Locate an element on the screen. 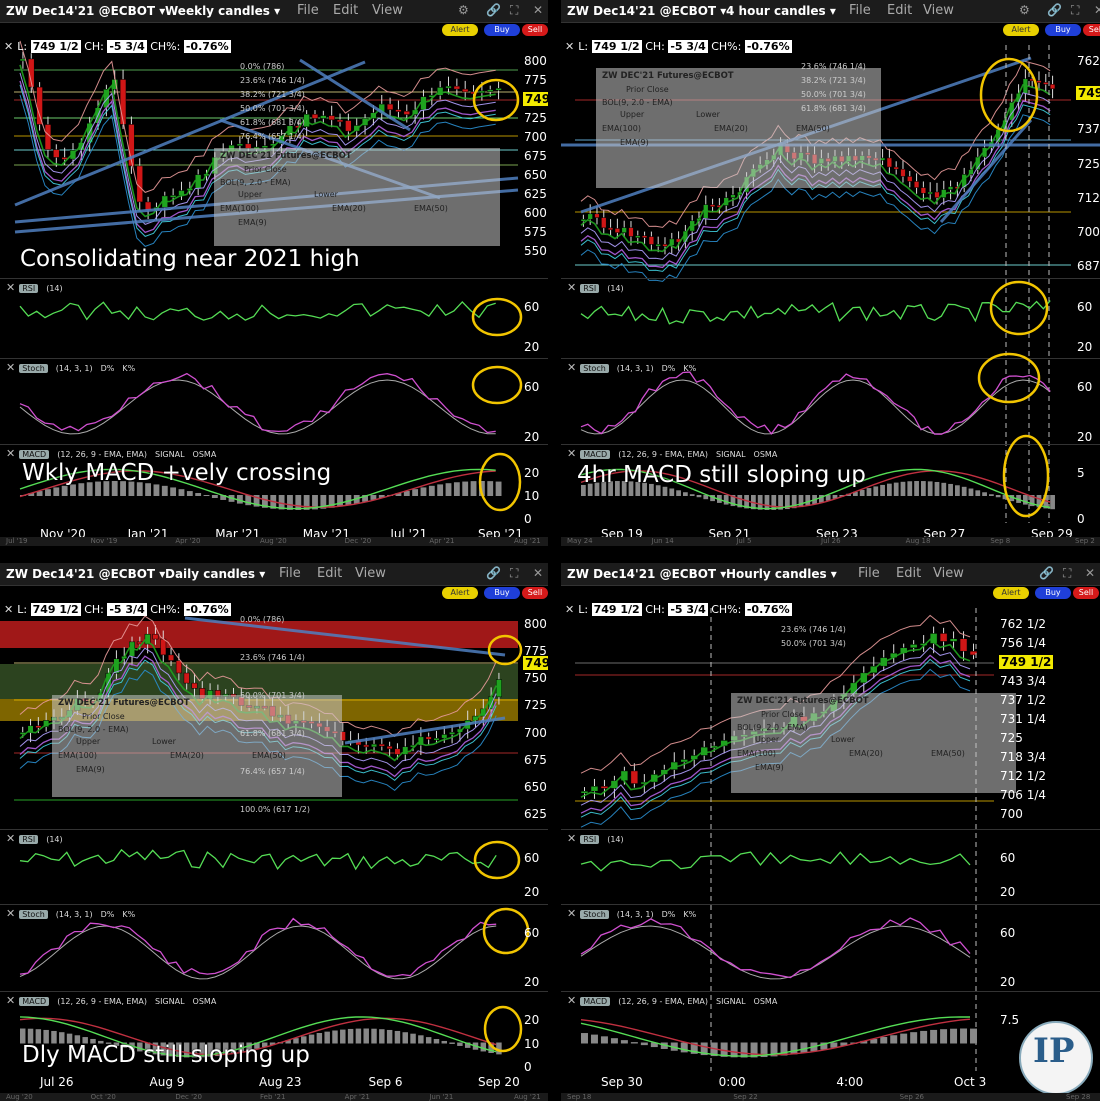 The height and width of the screenshot is (1101, 1100). legend-item: Lower is located at coordinates (326, 194).